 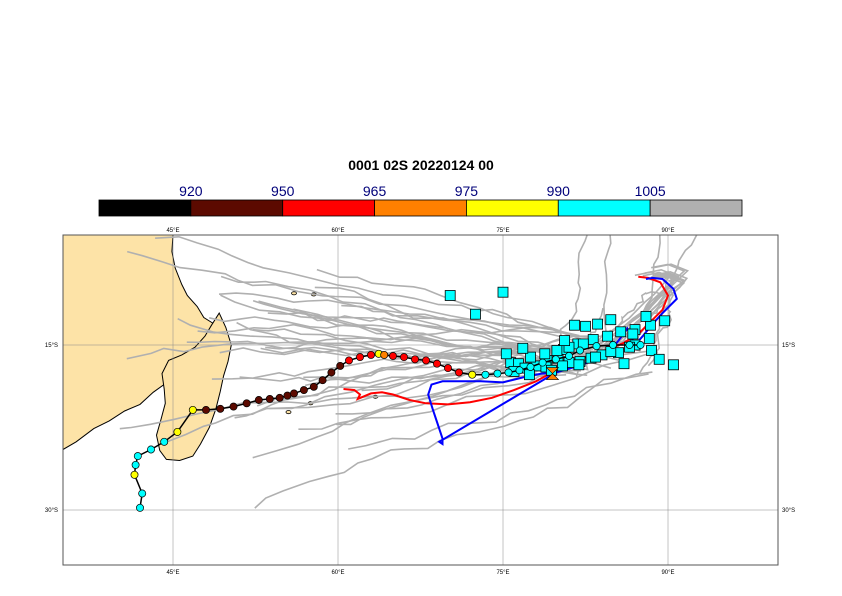 What do you see at coordinates (288, 412) in the screenshot?
I see `island` at bounding box center [288, 412].